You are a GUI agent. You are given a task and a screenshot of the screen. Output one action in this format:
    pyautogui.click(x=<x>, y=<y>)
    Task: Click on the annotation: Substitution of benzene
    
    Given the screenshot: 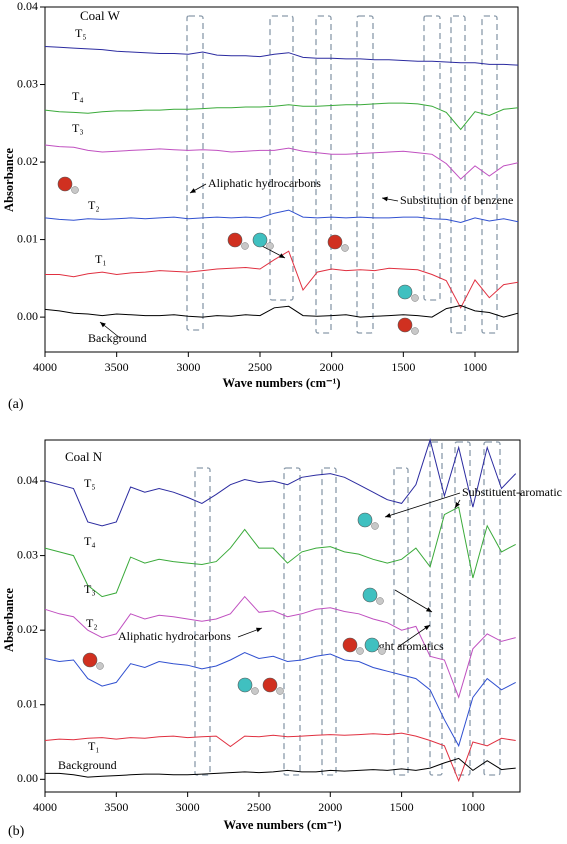 What is the action you would take?
    pyautogui.click(x=456, y=200)
    